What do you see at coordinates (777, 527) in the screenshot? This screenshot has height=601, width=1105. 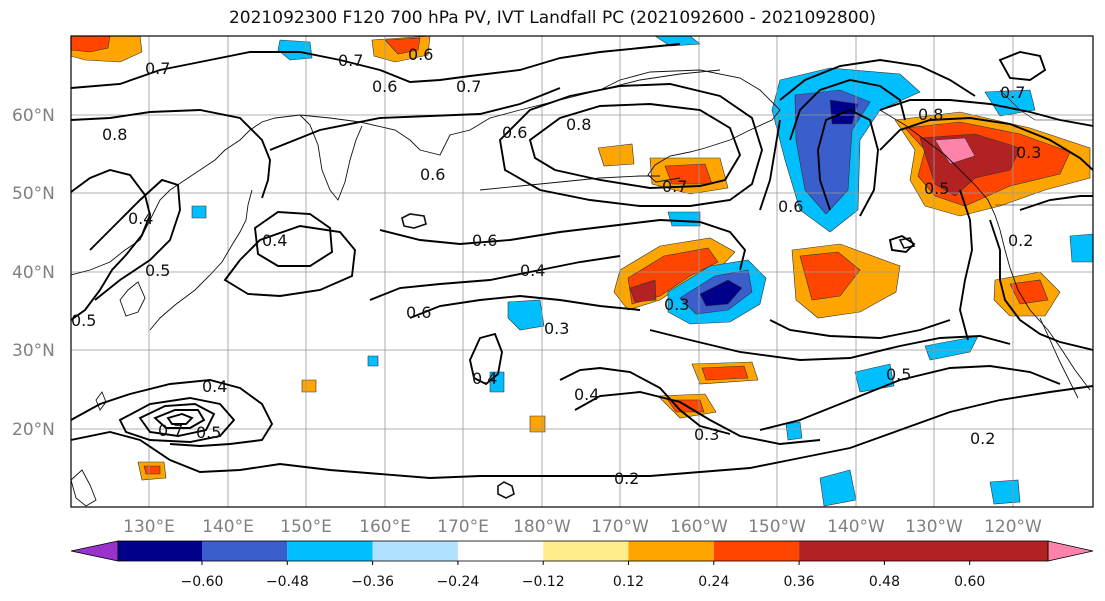 I see `lon-label: 150°W` at bounding box center [777, 527].